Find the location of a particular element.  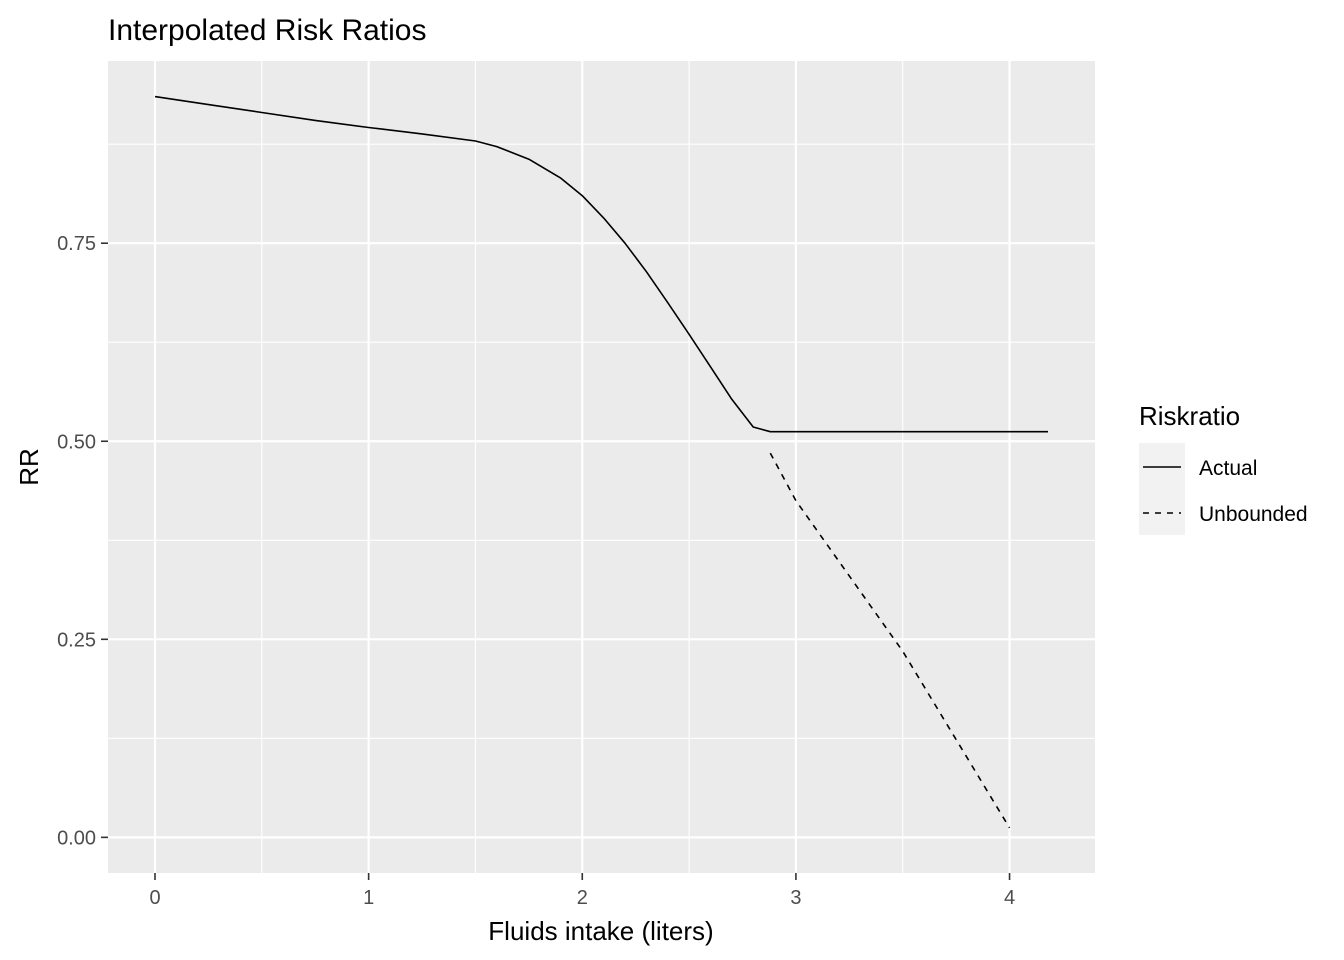

series-line-unbounded is located at coordinates (890, 640).